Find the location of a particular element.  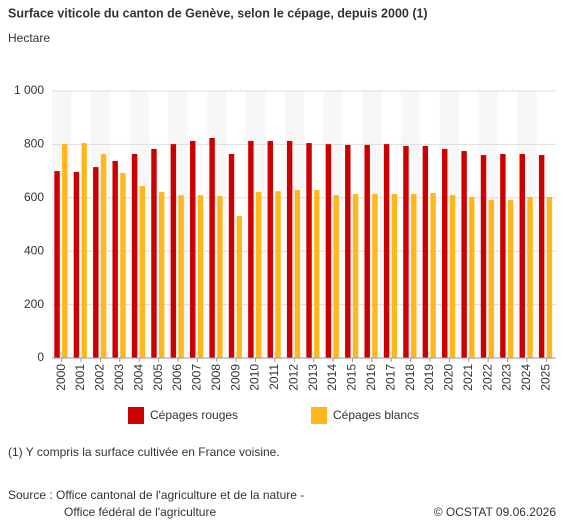

x-tick-label: 2023 is located at coordinates (507, 377).